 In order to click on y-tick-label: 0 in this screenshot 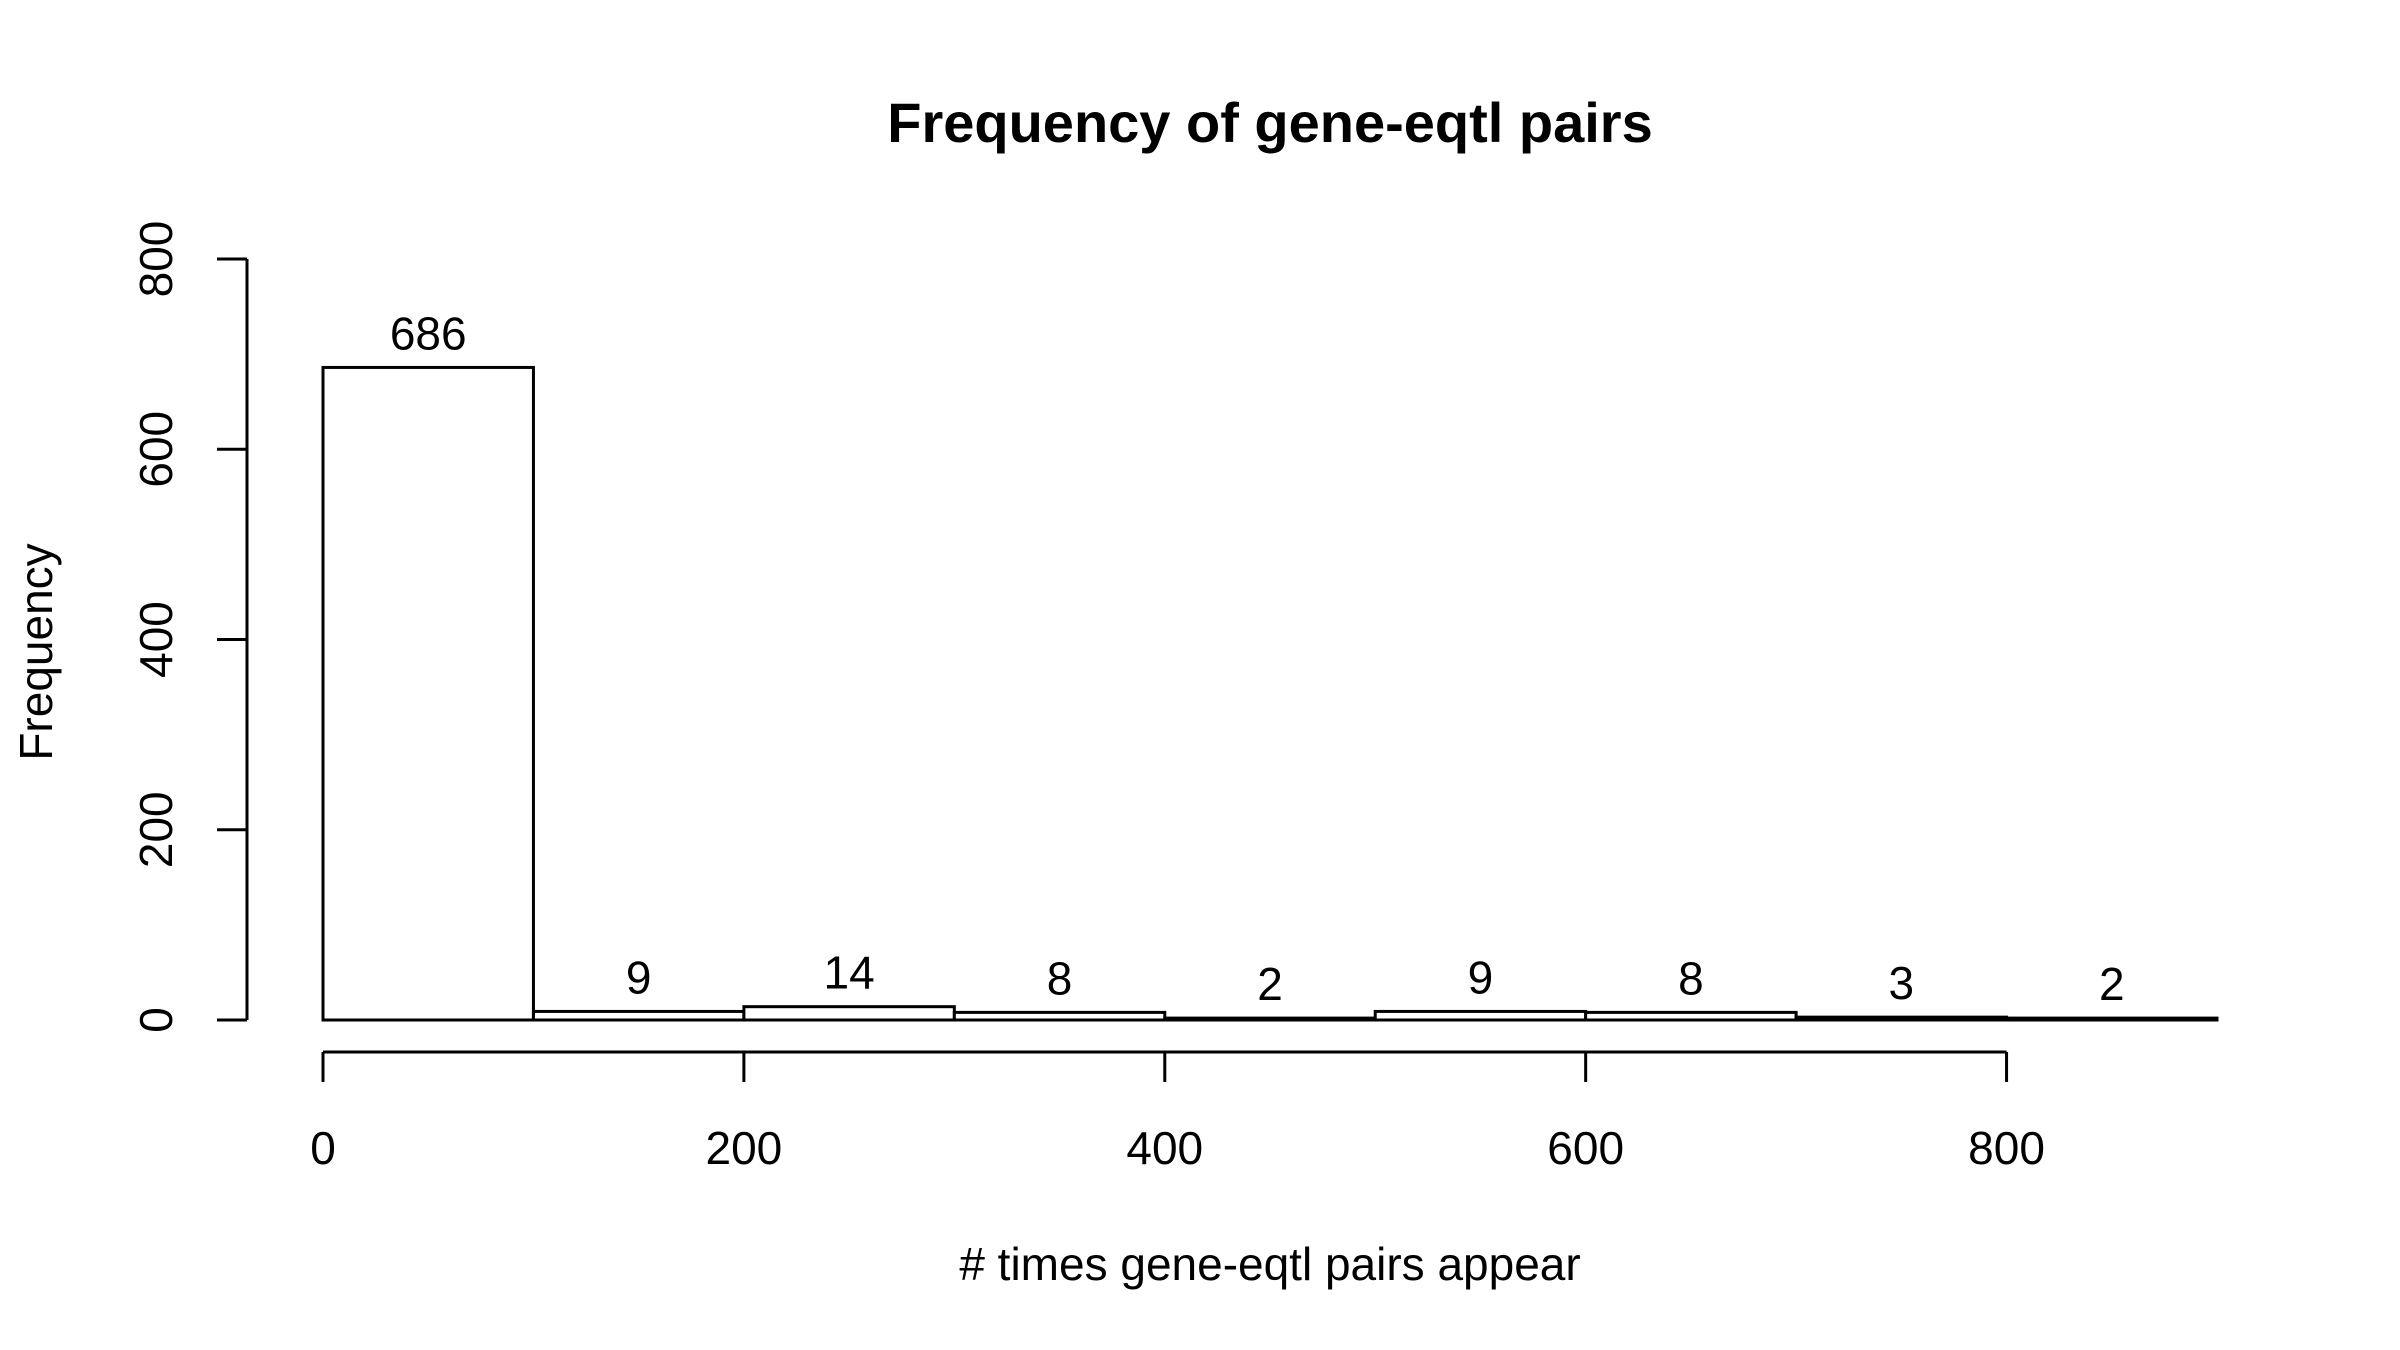, I will do `click(156, 1020)`.